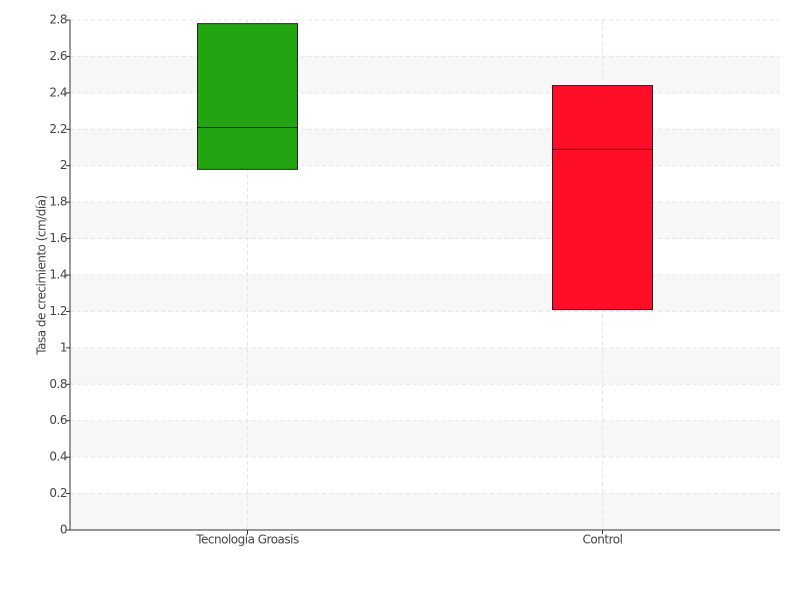 The height and width of the screenshot is (600, 800). Describe the element at coordinates (63, 165) in the screenshot. I see `y-tick-label: 2` at that location.